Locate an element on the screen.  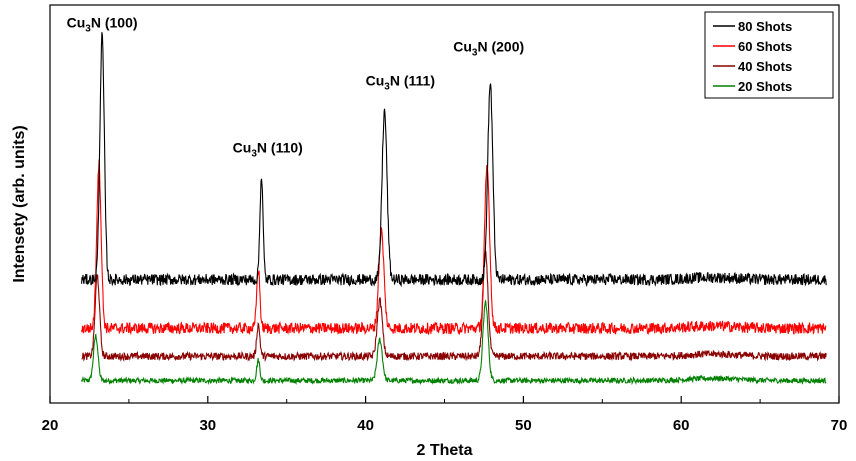
legend-label: 20 Shots is located at coordinates (765, 86).